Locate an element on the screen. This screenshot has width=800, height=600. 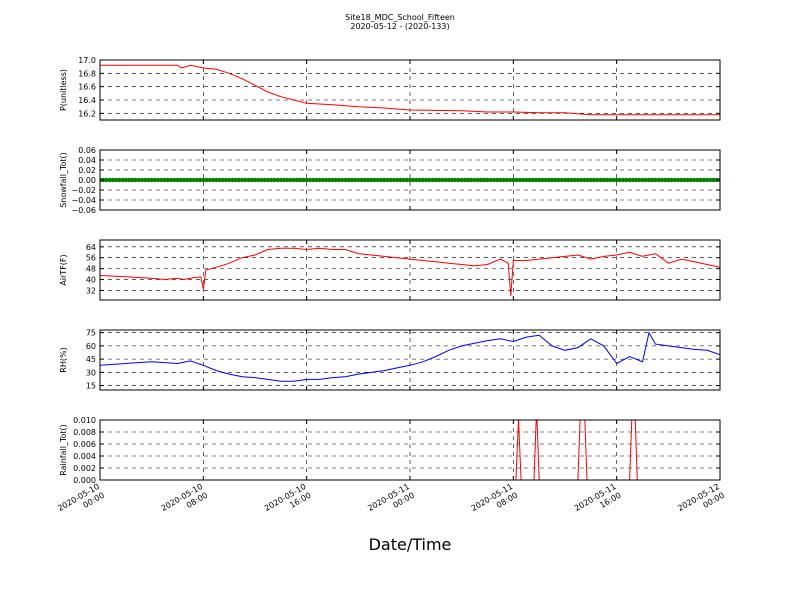
y-tick-label: −0.06 is located at coordinates (83, 210).